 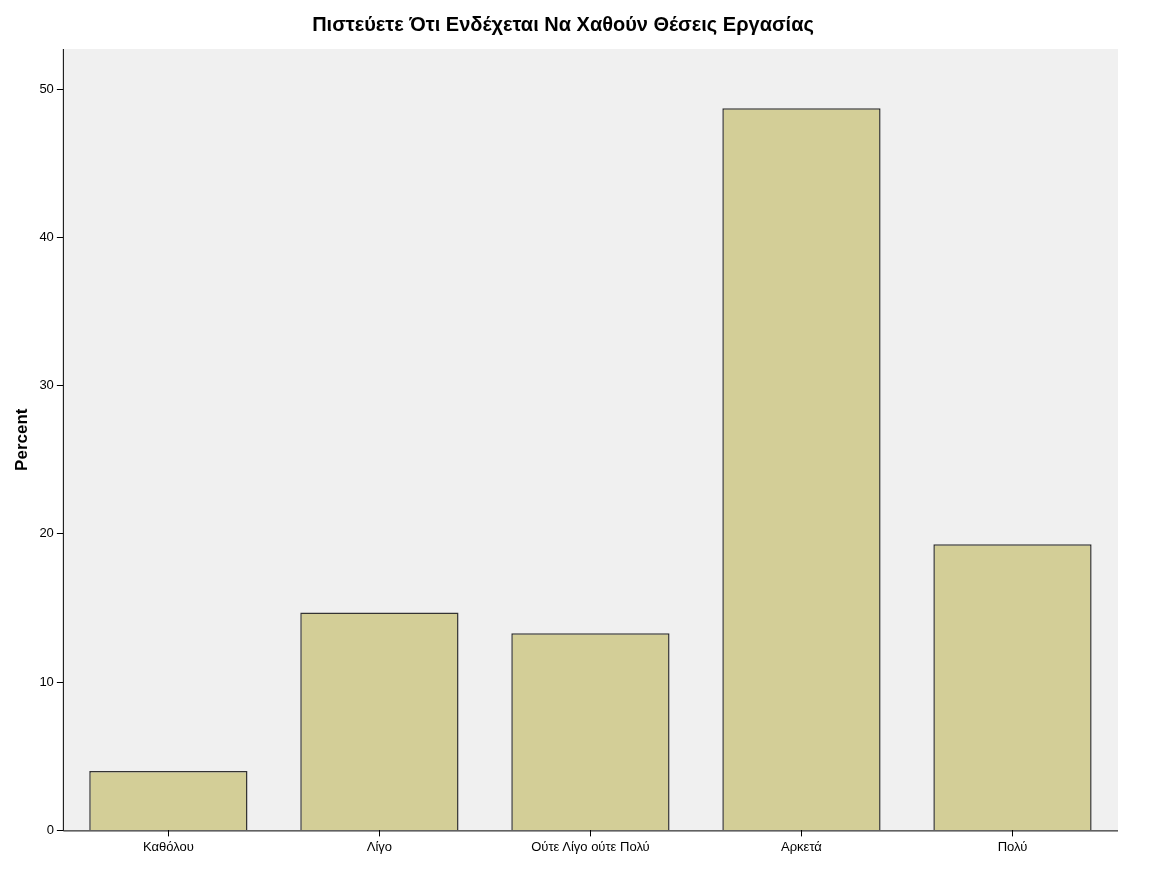 I want to click on x-tick-label: Καθόλου, so click(x=168, y=846).